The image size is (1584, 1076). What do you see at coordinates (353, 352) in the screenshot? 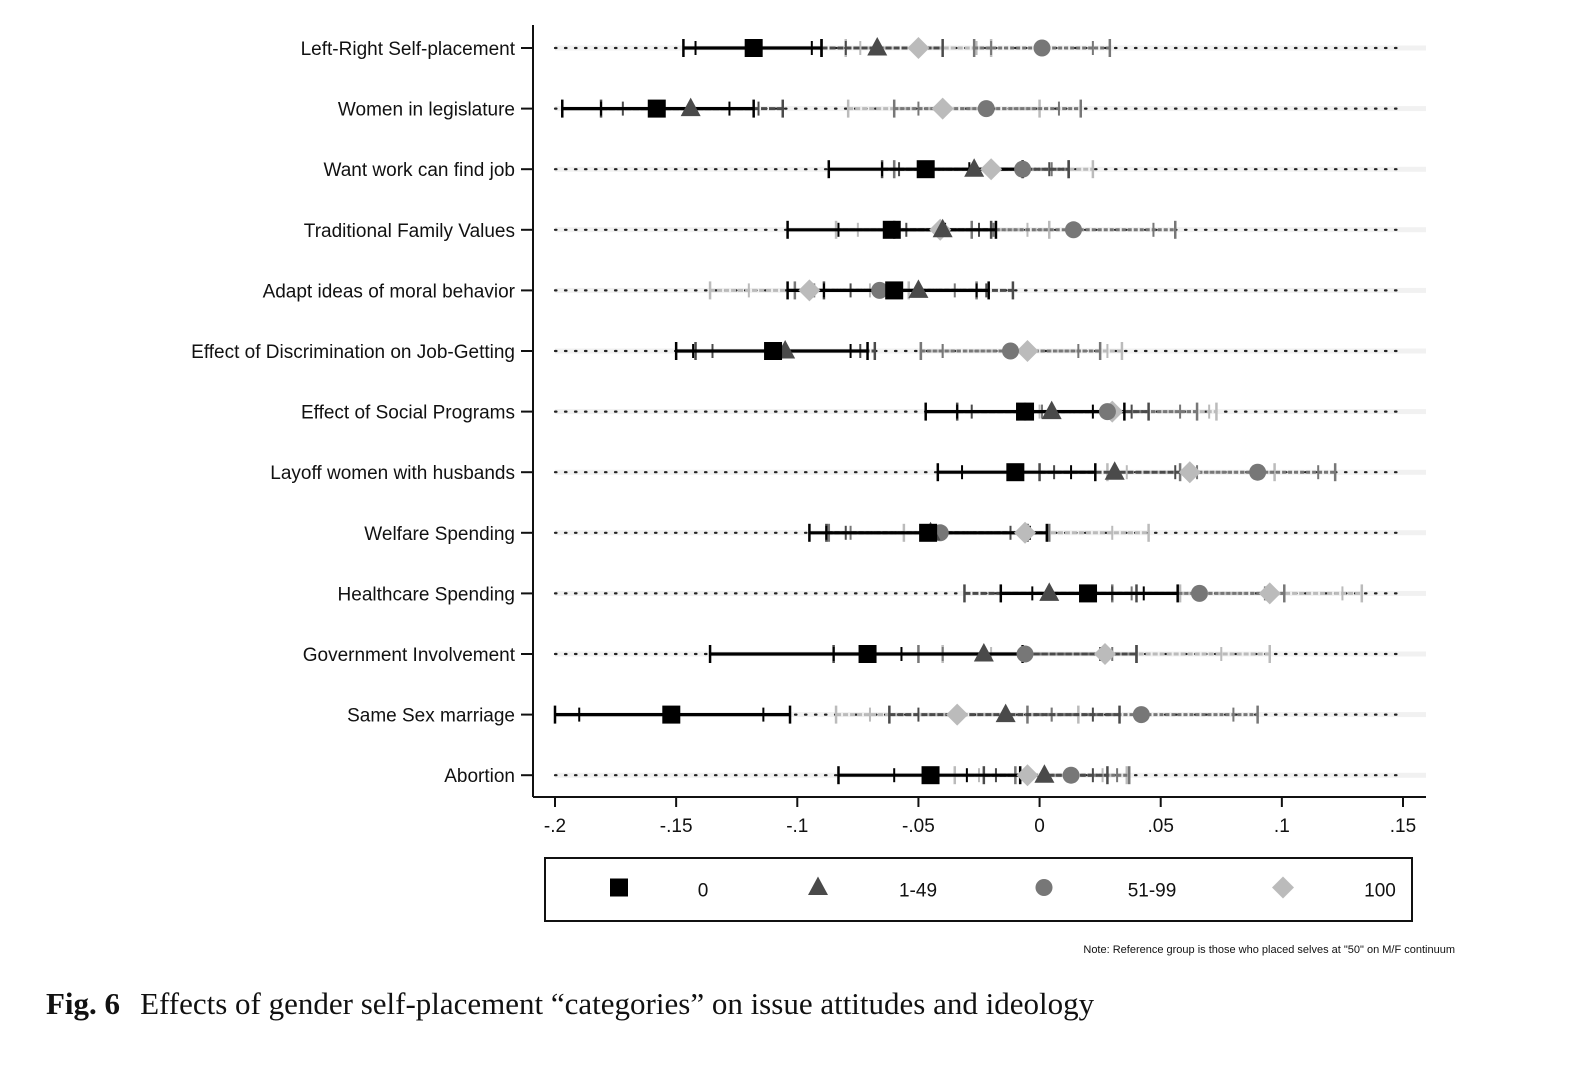
I see `y-category-label: Effect of Discrimination on Job-Getting` at bounding box center [353, 352].